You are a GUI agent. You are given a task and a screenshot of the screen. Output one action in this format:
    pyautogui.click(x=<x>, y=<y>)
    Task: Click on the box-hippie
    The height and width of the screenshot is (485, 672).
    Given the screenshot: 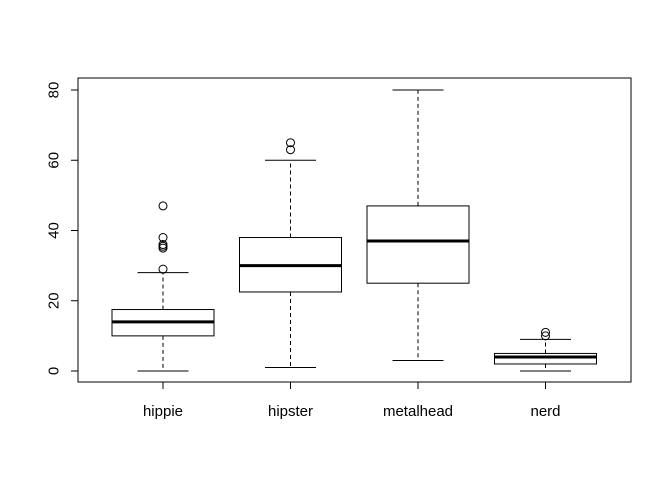 What is the action you would take?
    pyautogui.click(x=163, y=286)
    